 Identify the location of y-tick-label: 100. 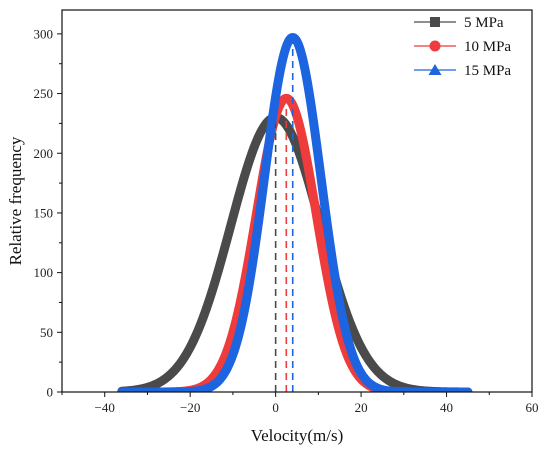
(44, 272).